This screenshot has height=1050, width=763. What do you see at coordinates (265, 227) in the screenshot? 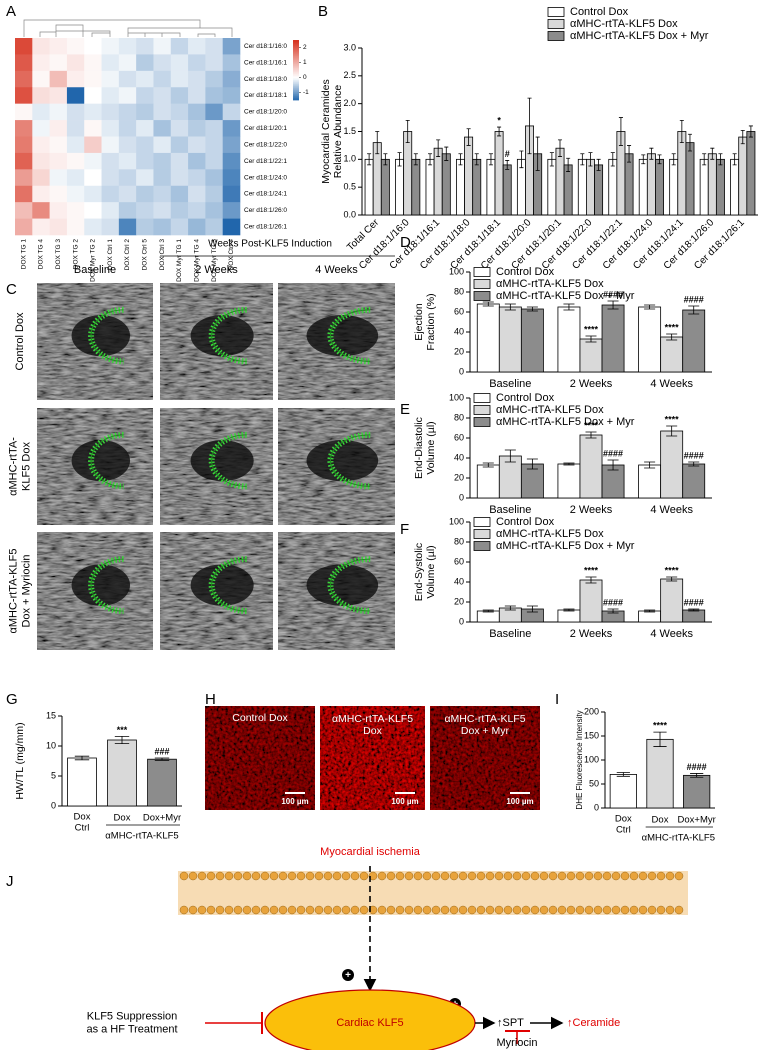
I see `row-label: Cer d18:1/26:1` at bounding box center [265, 227].